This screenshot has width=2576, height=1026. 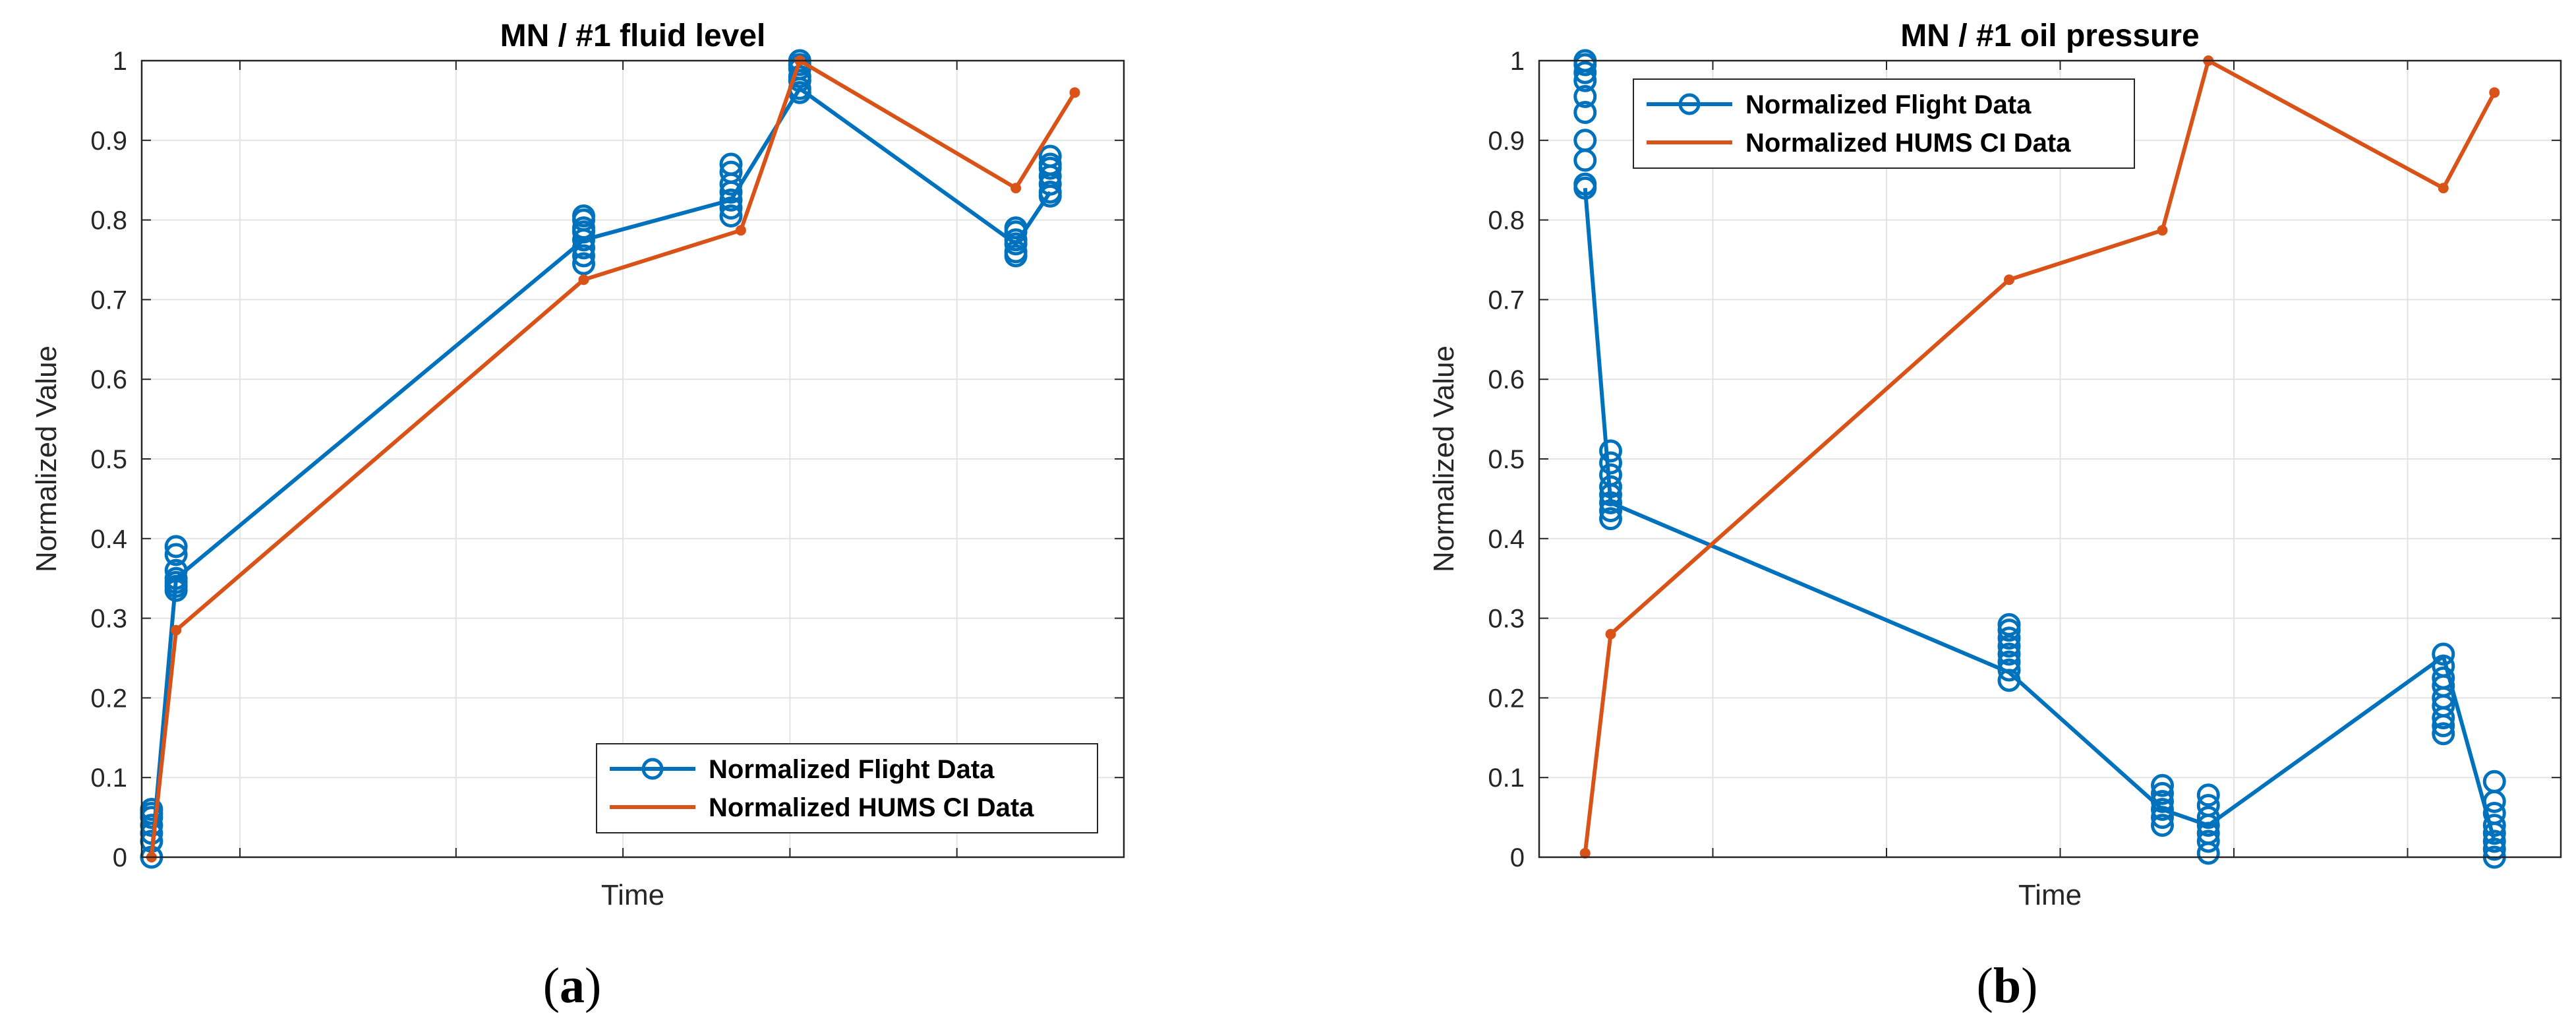 I want to click on y-tick-label: 0.3, so click(x=1506, y=619).